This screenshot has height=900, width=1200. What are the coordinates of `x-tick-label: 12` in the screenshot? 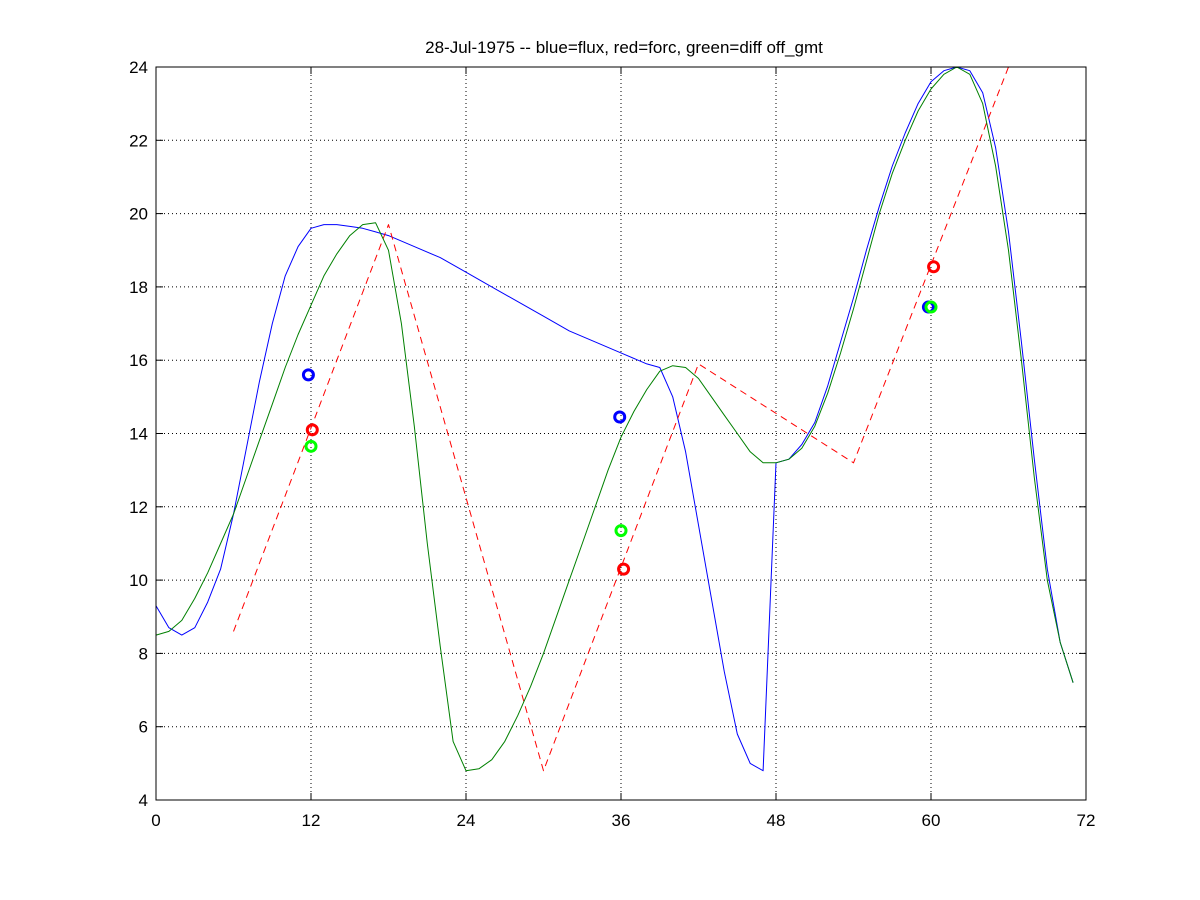 It's located at (311, 820).